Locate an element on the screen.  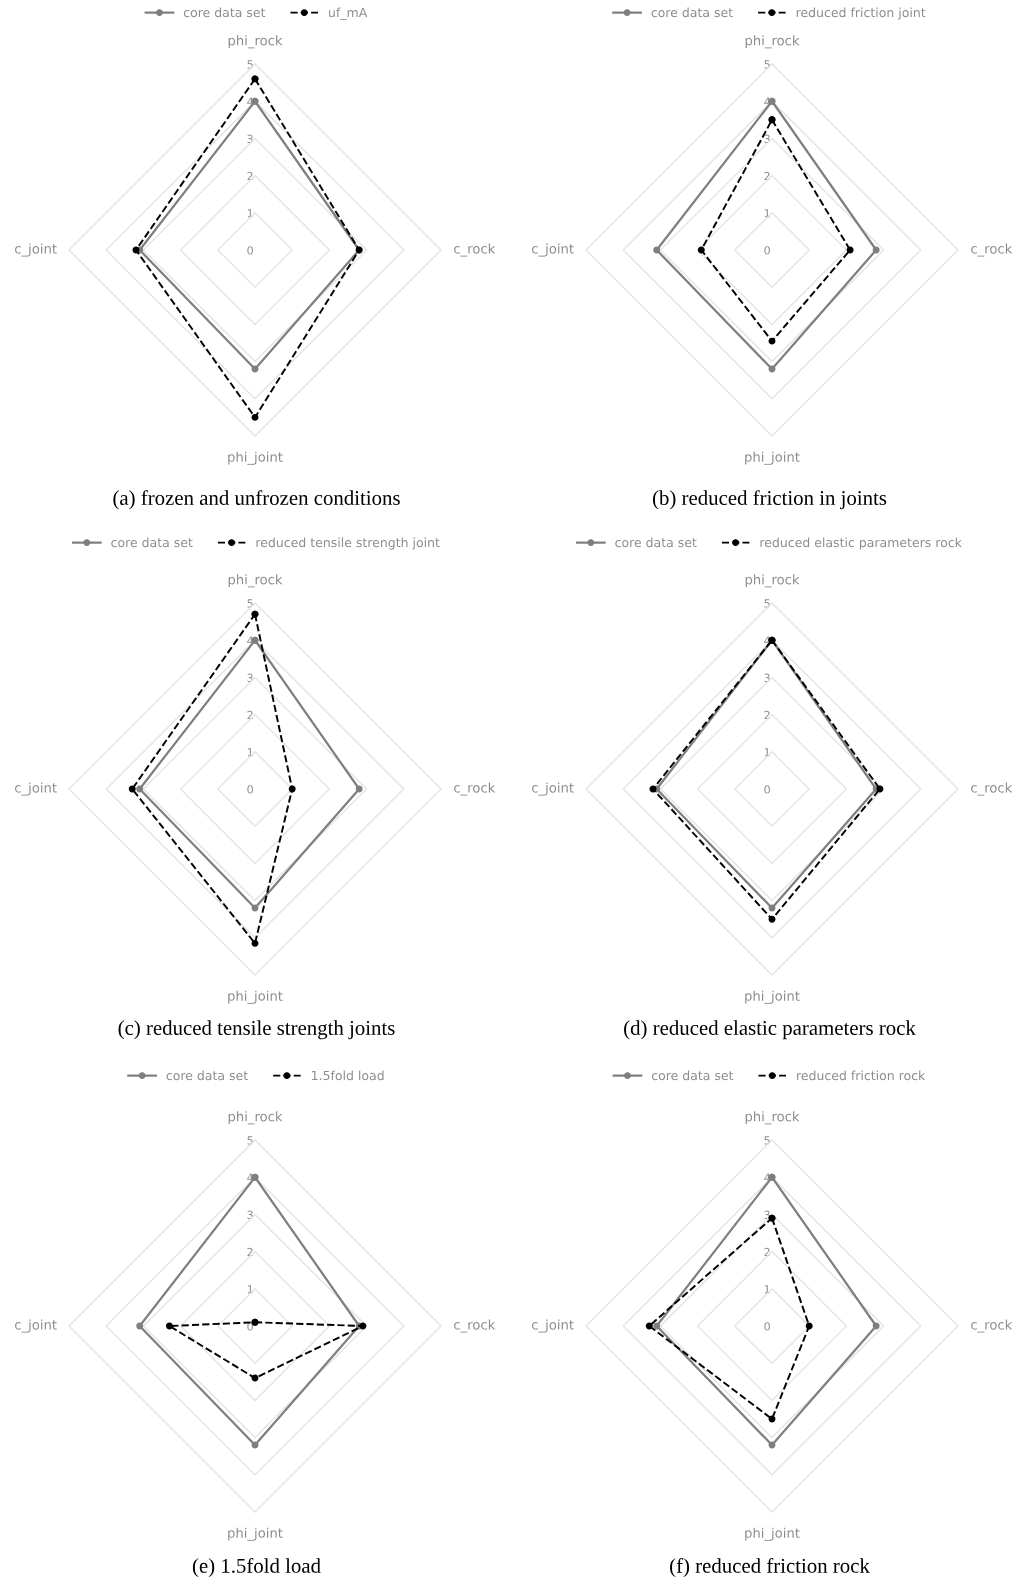
text: (b) reduced friction in joints is located at coordinates (769, 500).